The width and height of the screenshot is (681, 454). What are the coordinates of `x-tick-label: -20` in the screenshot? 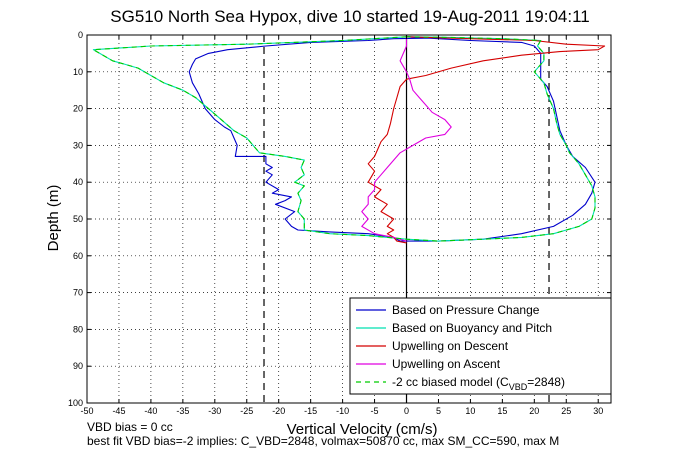 It's located at (278, 411).